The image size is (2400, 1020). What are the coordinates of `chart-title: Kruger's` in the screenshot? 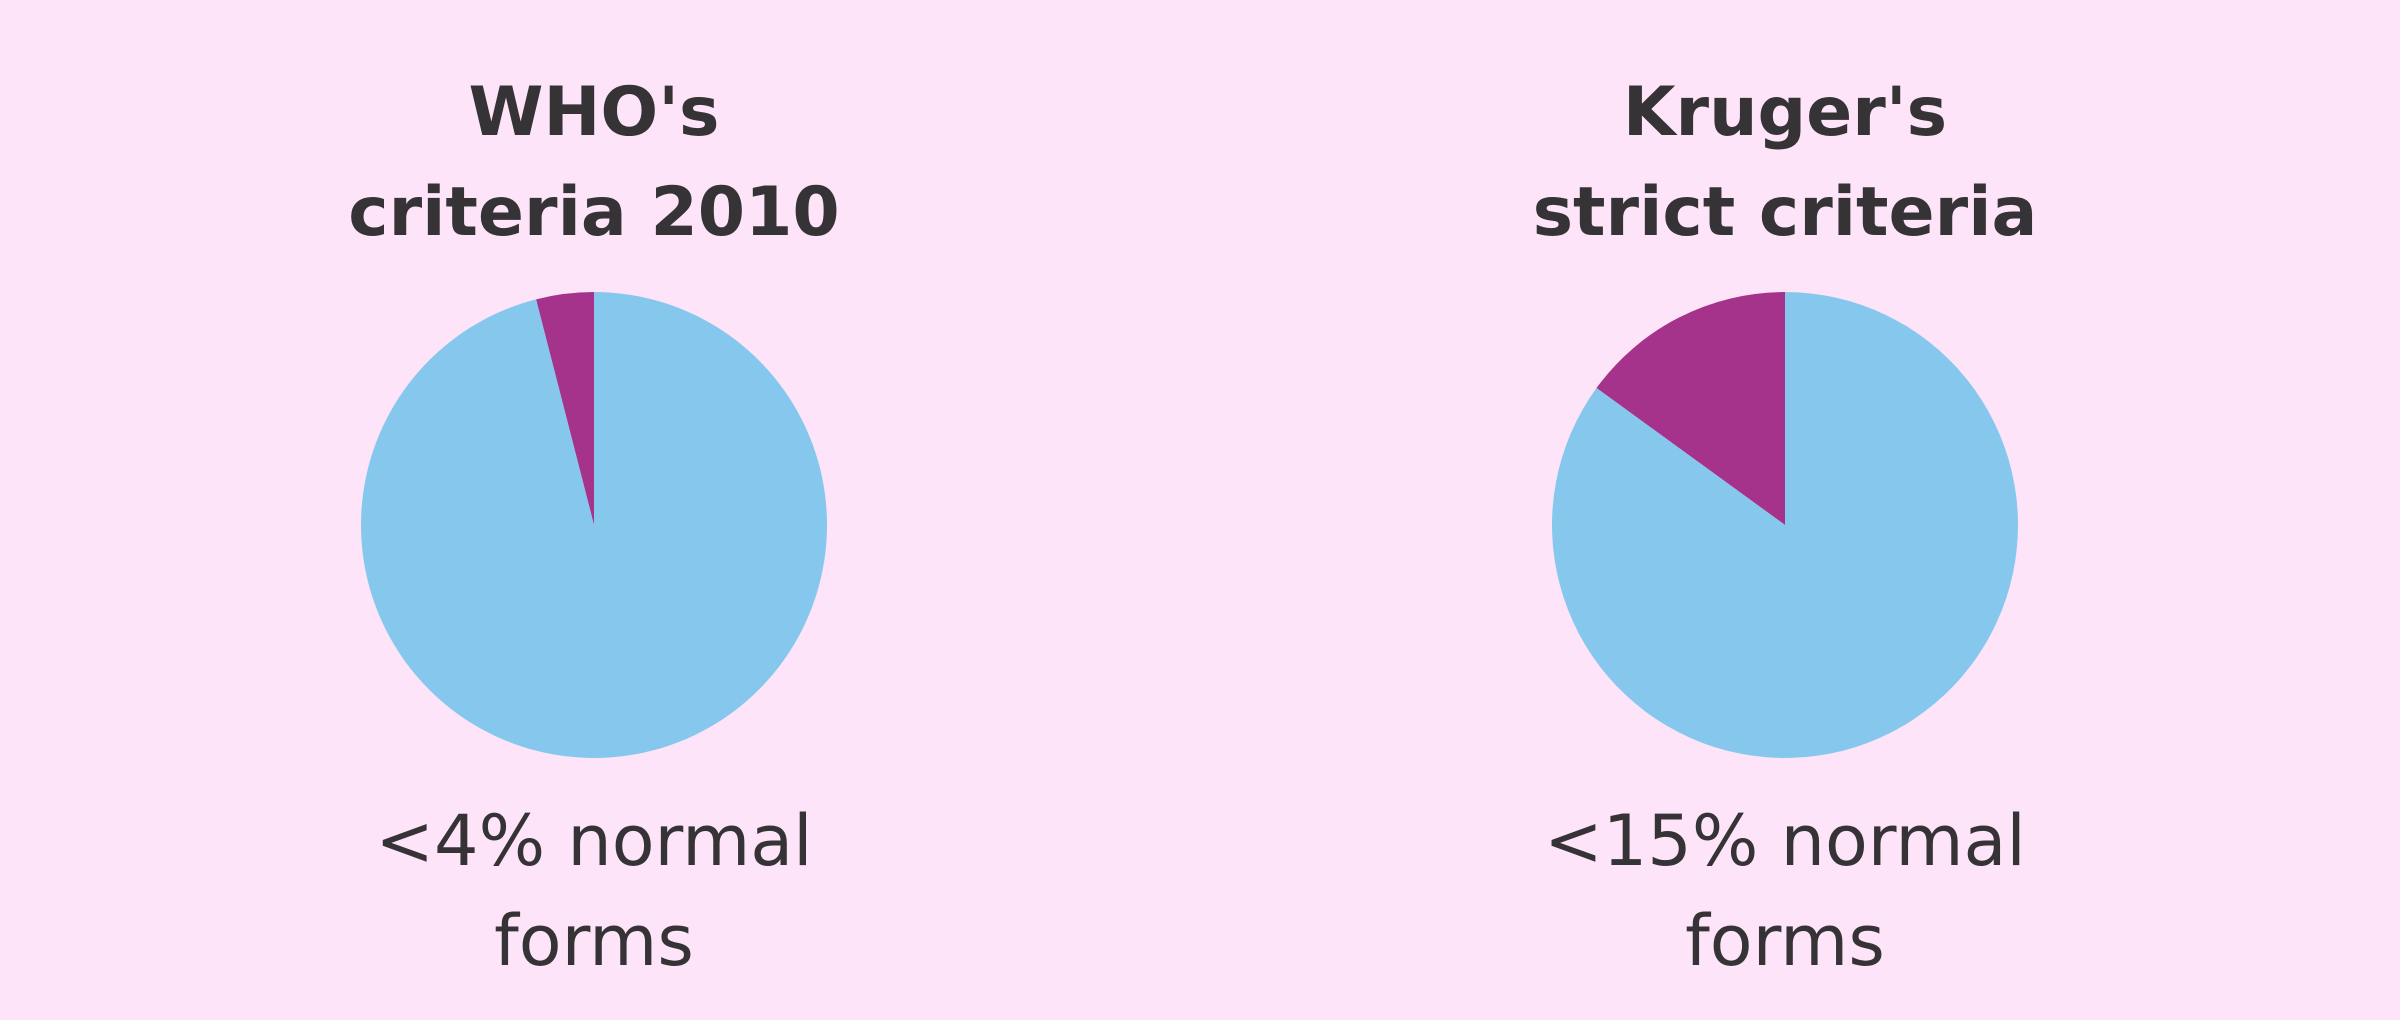 It's located at (1785, 112).